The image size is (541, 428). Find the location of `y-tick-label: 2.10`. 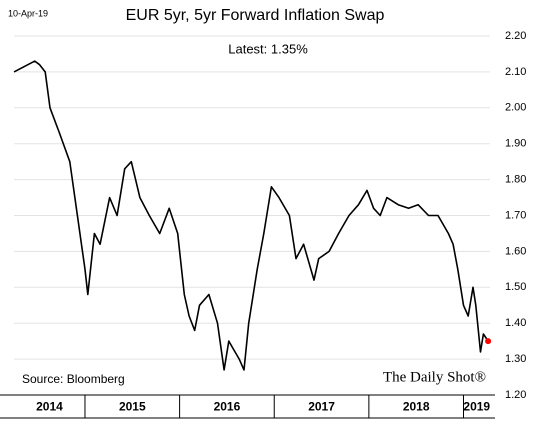

y-tick-label: 2.10 is located at coordinates (515, 72).